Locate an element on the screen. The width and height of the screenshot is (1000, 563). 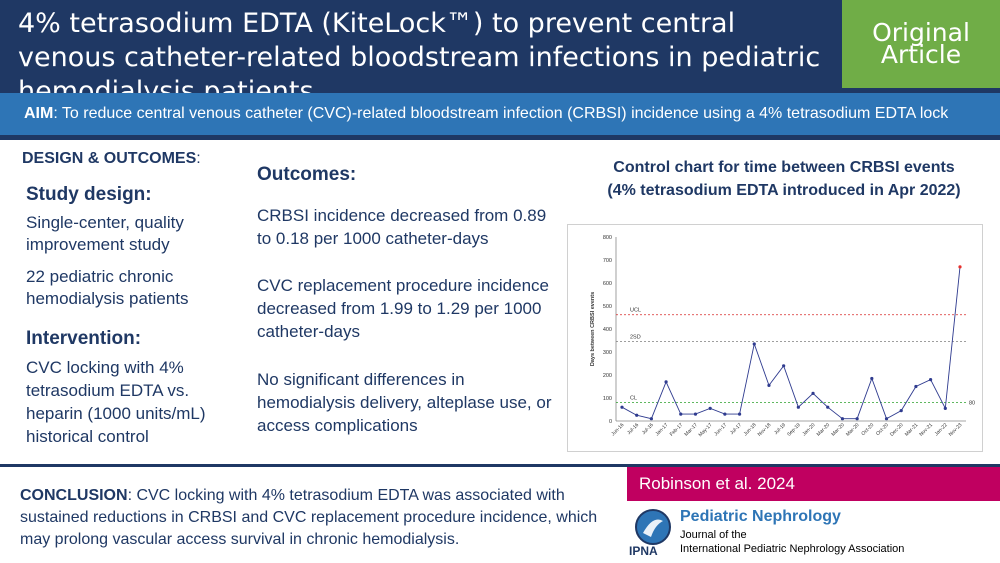
x-tick-label: Jan-20 is located at coordinates (808, 429).